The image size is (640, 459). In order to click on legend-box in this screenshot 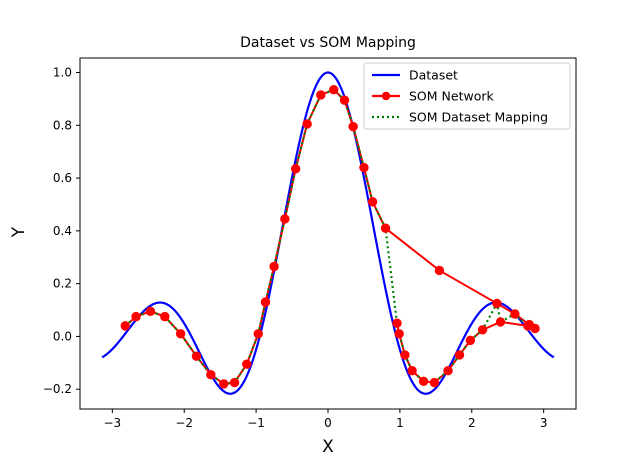, I will do `click(467, 96)`.